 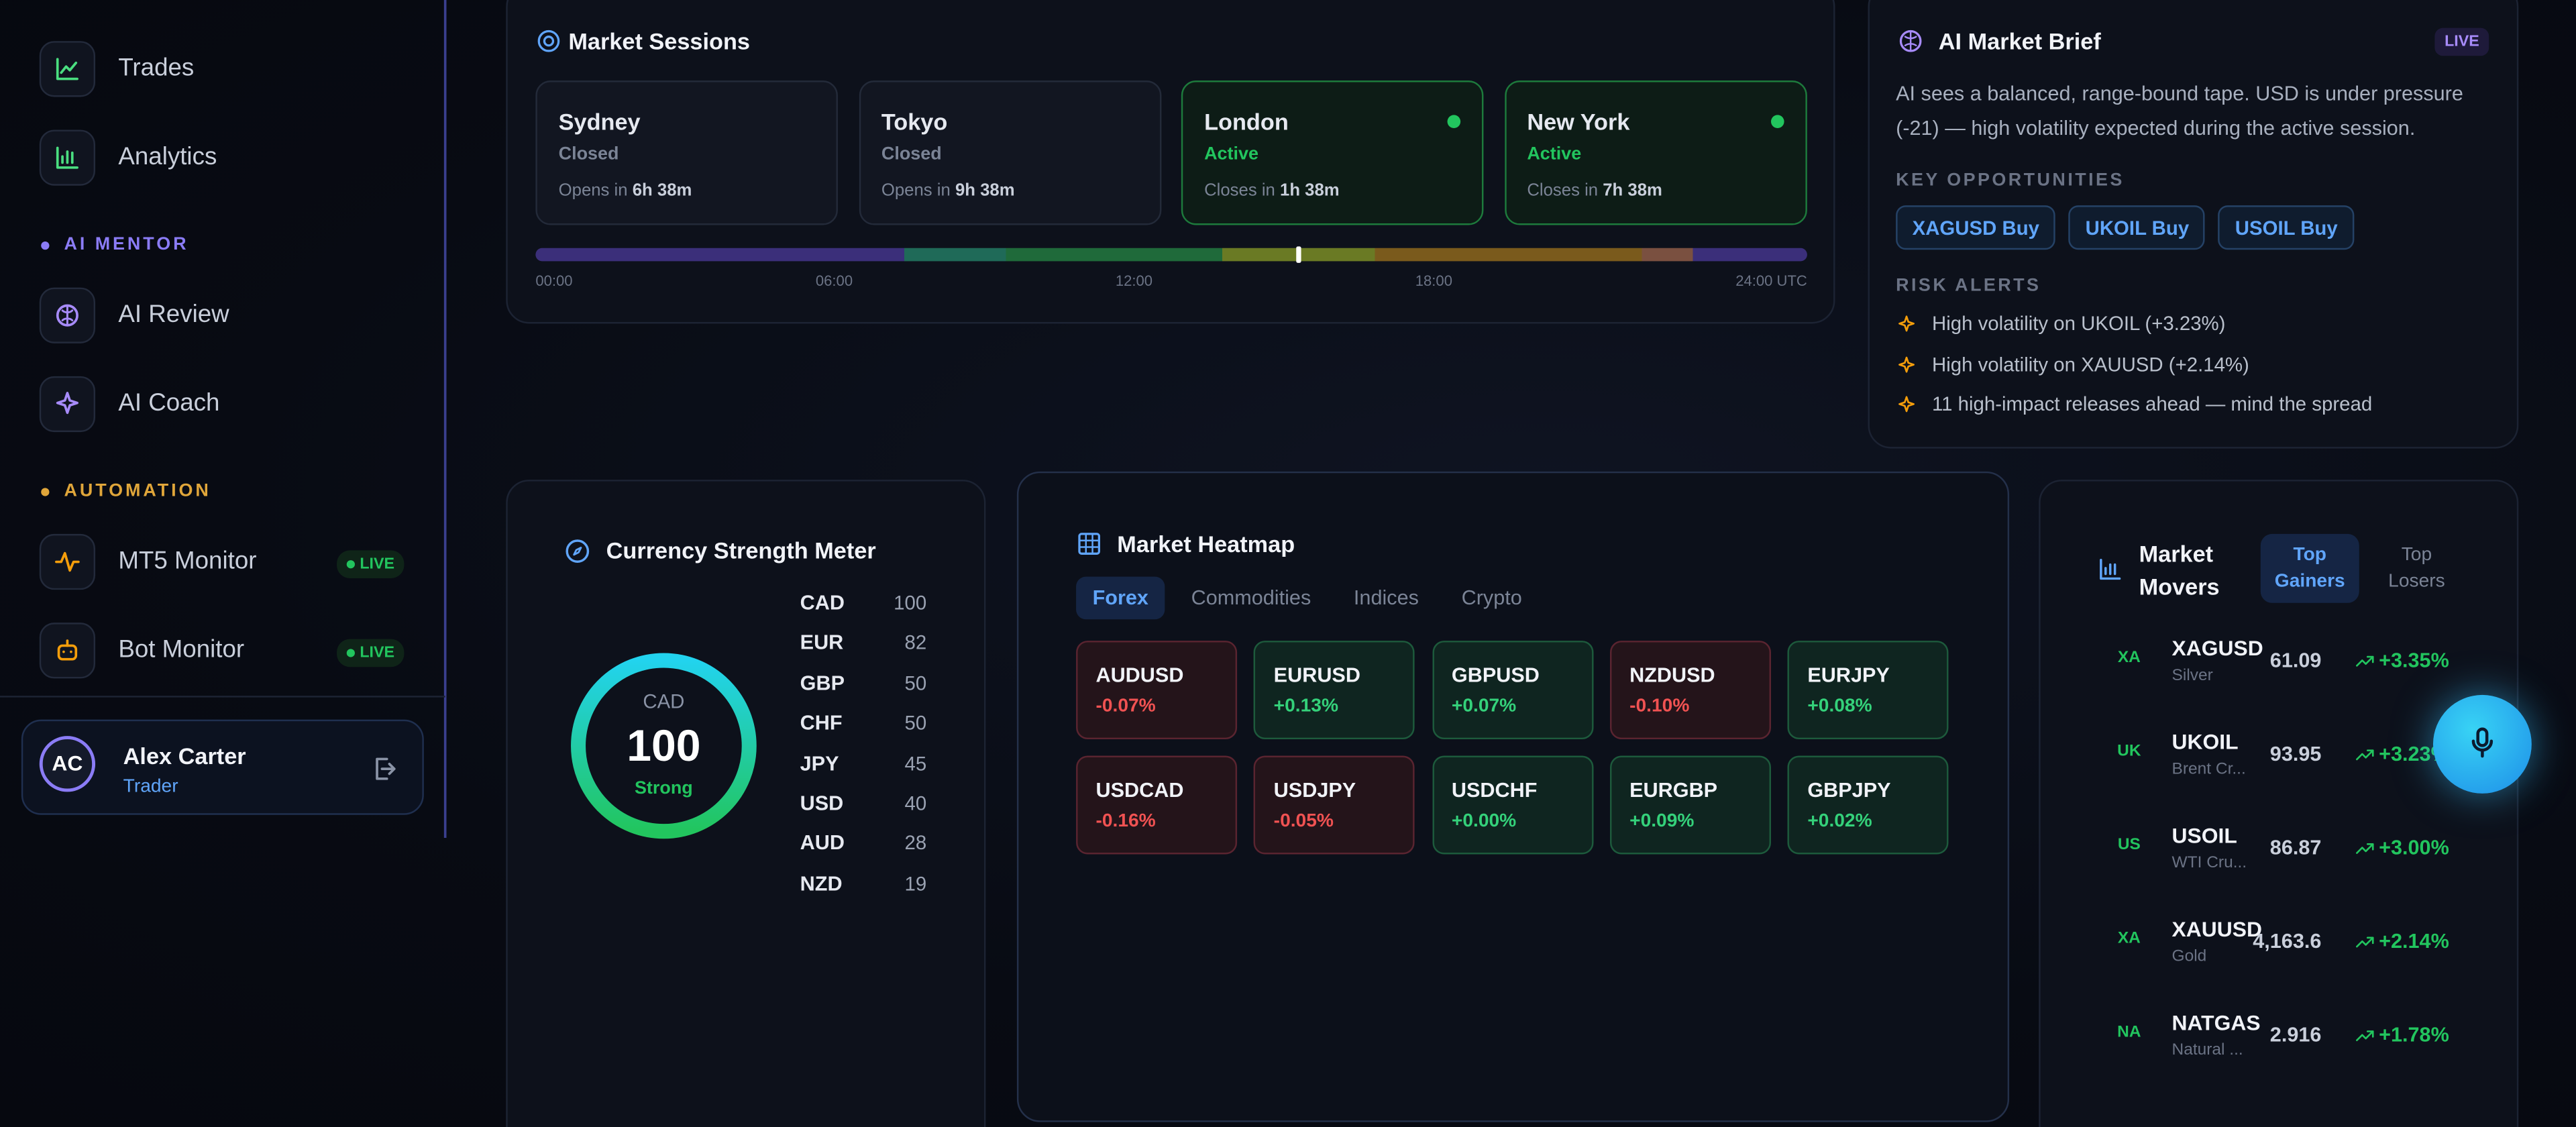 What do you see at coordinates (1089, 544) in the screenshot?
I see `heatmap-icon` at bounding box center [1089, 544].